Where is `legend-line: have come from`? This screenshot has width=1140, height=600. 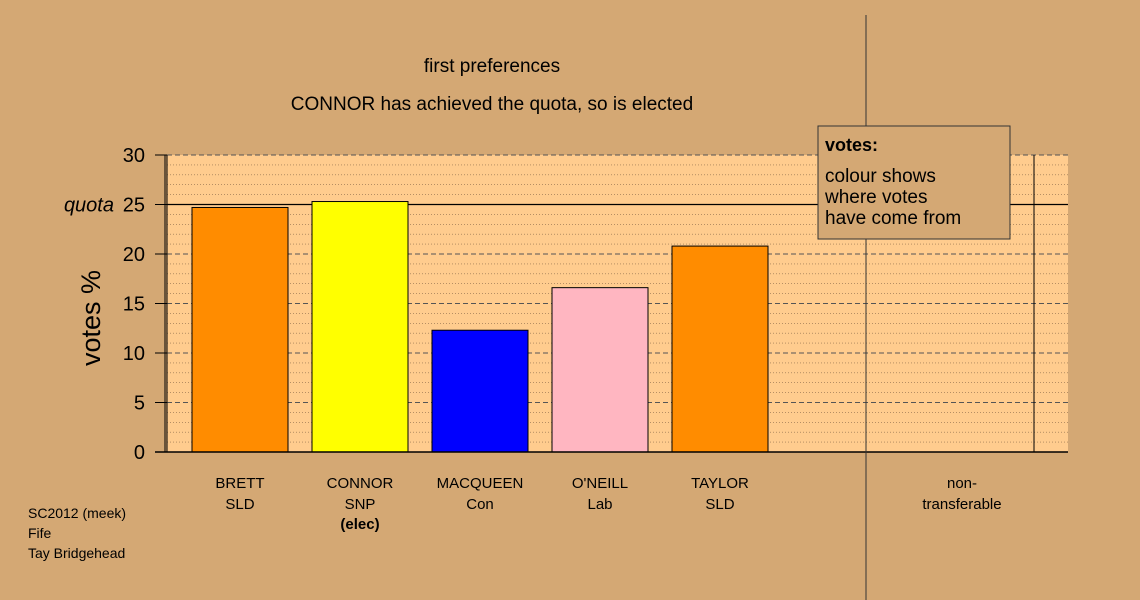 legend-line: have come from is located at coordinates (893, 218).